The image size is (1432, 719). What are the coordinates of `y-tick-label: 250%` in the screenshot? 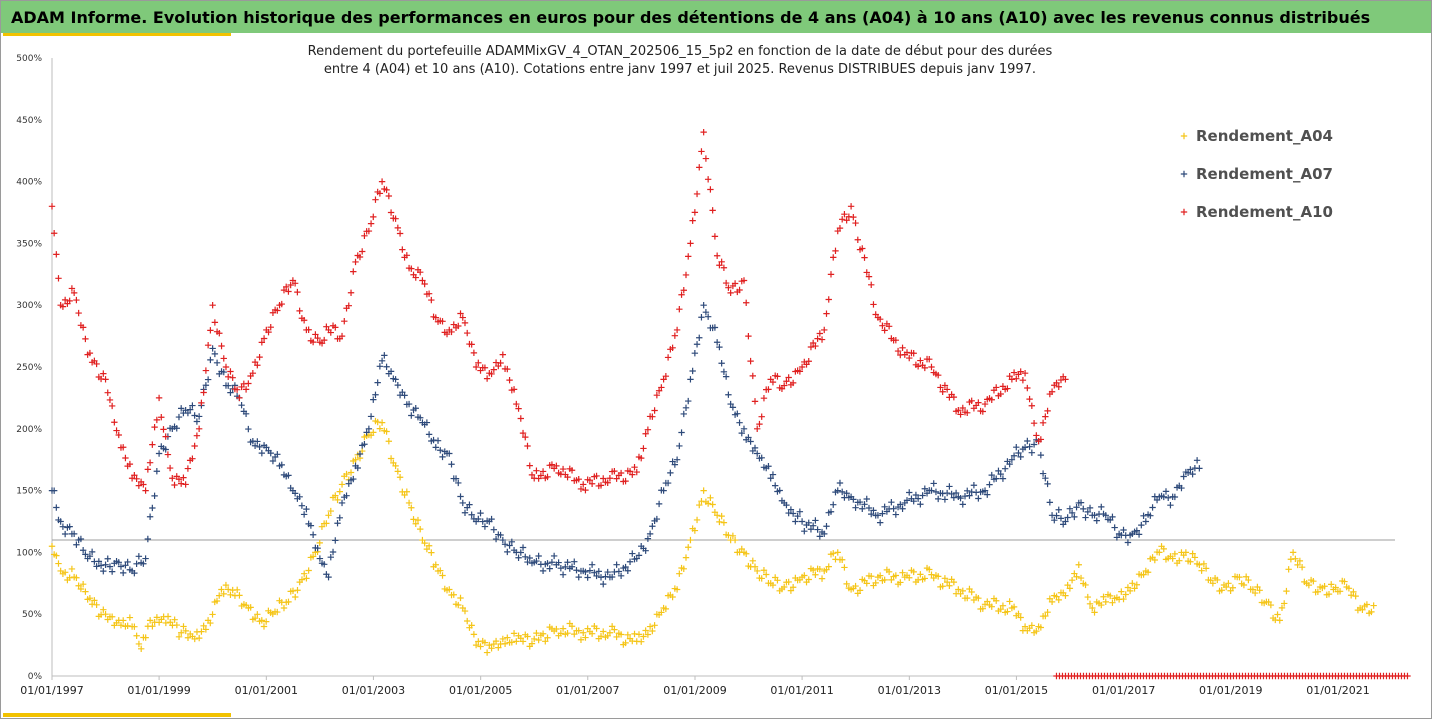 It's located at (29, 368).